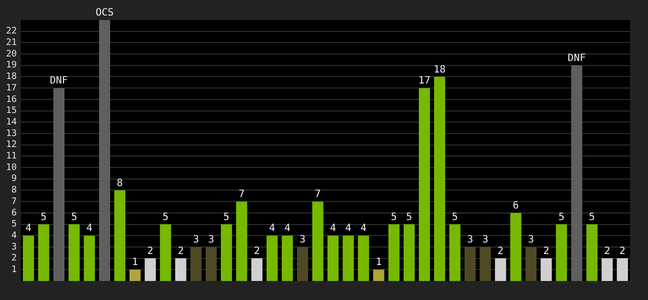 The image size is (648, 300). Describe the element at coordinates (14, 225) in the screenshot. I see `y-tick-label: 5` at that location.